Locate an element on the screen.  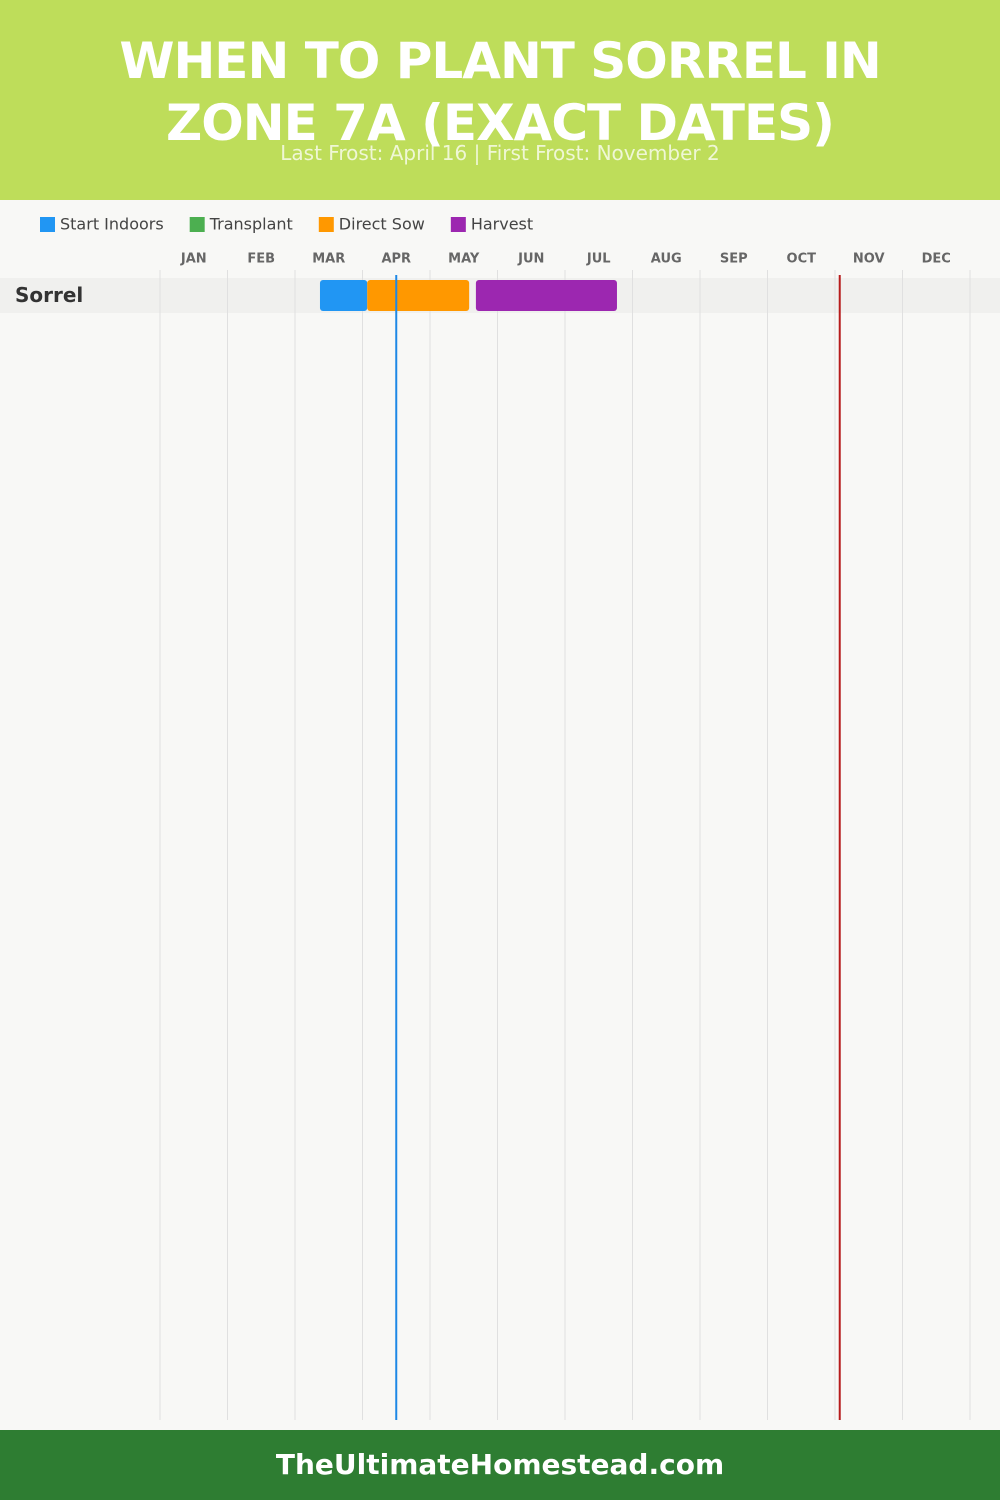
x-tick-label: NOV is located at coordinates (869, 259).